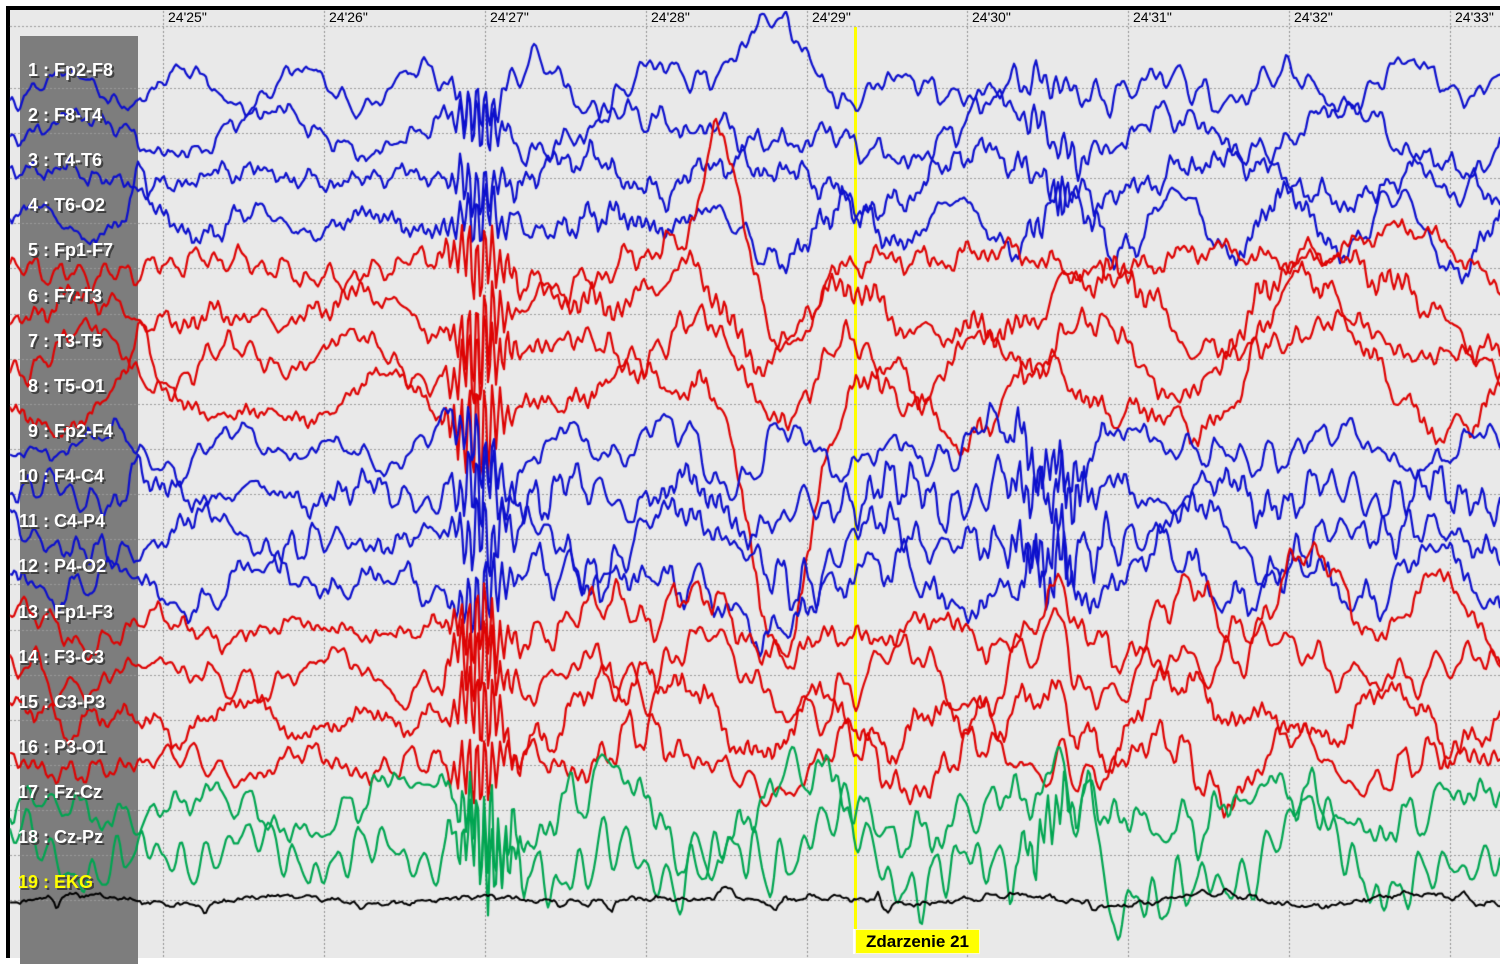 The width and height of the screenshot is (1500, 964). I want to click on channel-label-12: 12: P4-O2, so click(59, 566).